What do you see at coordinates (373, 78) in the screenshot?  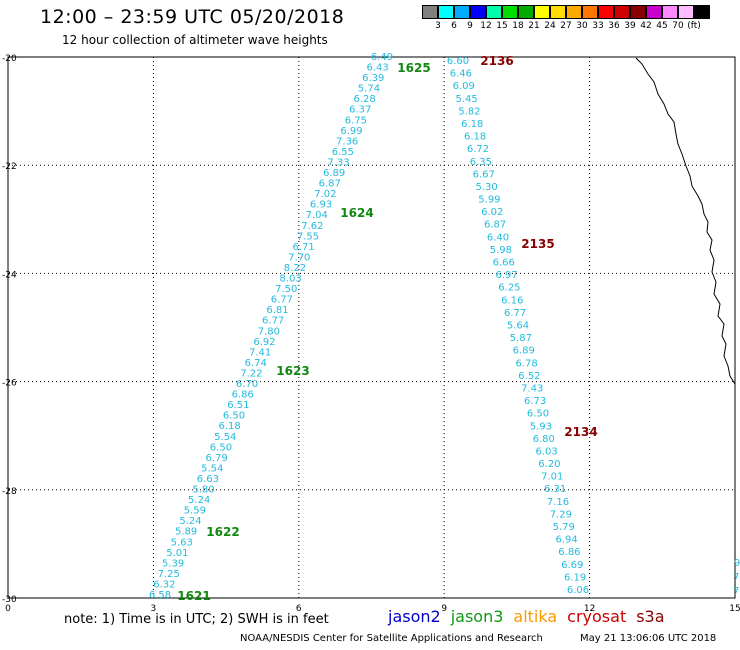 I see `swh-value: 6.39` at bounding box center [373, 78].